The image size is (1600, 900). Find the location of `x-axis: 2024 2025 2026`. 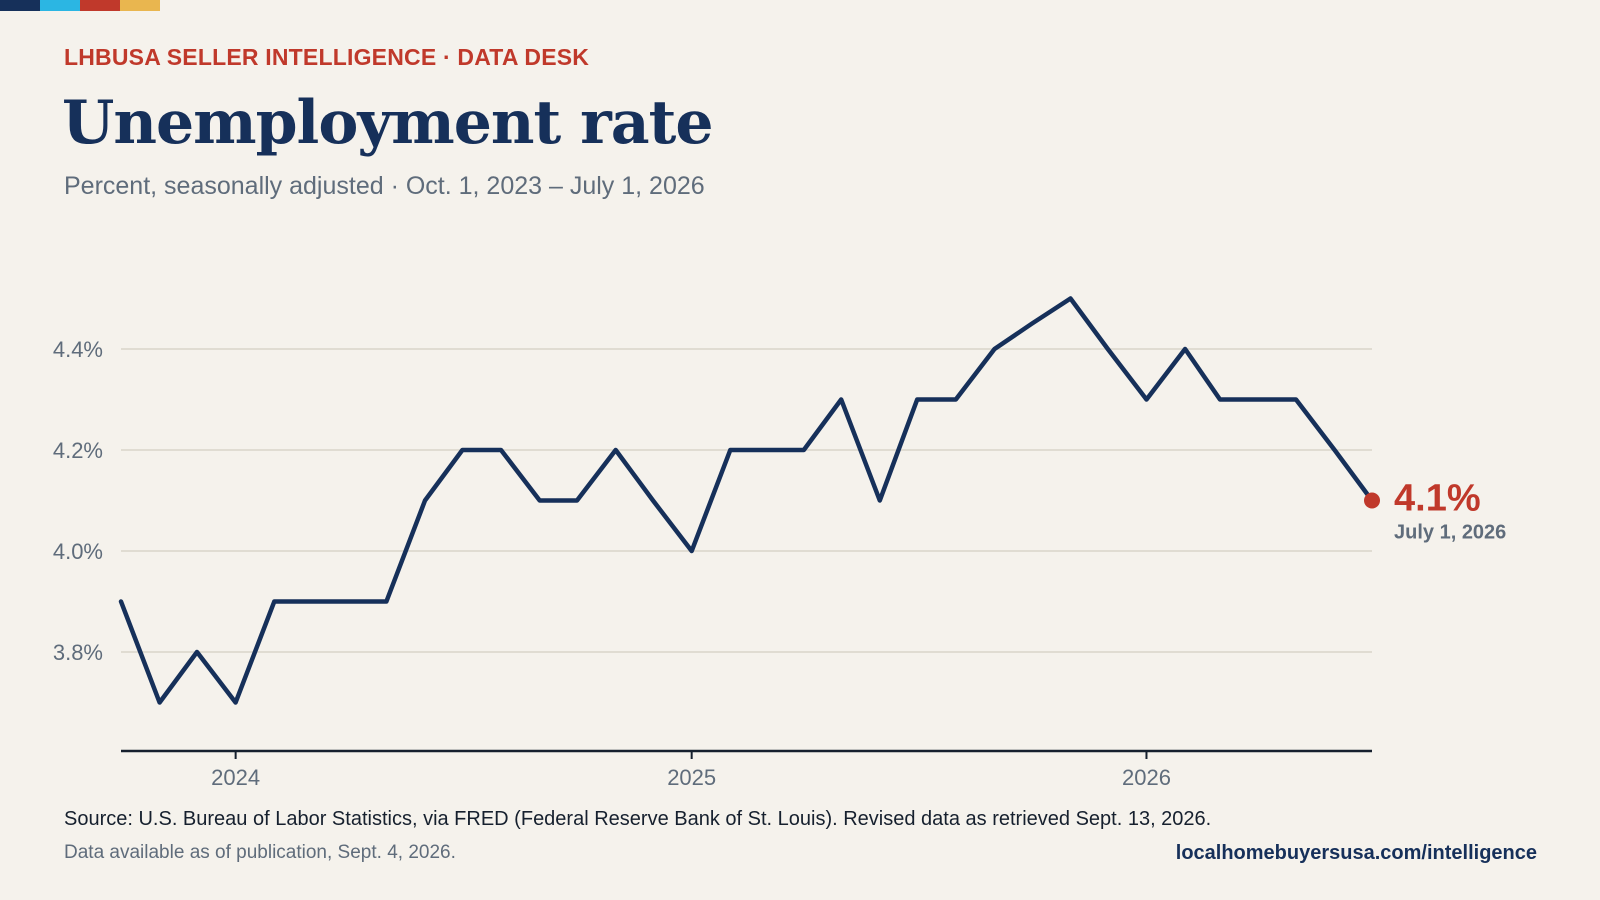

x-axis: 2024 2025 2026 is located at coordinates (691, 770).